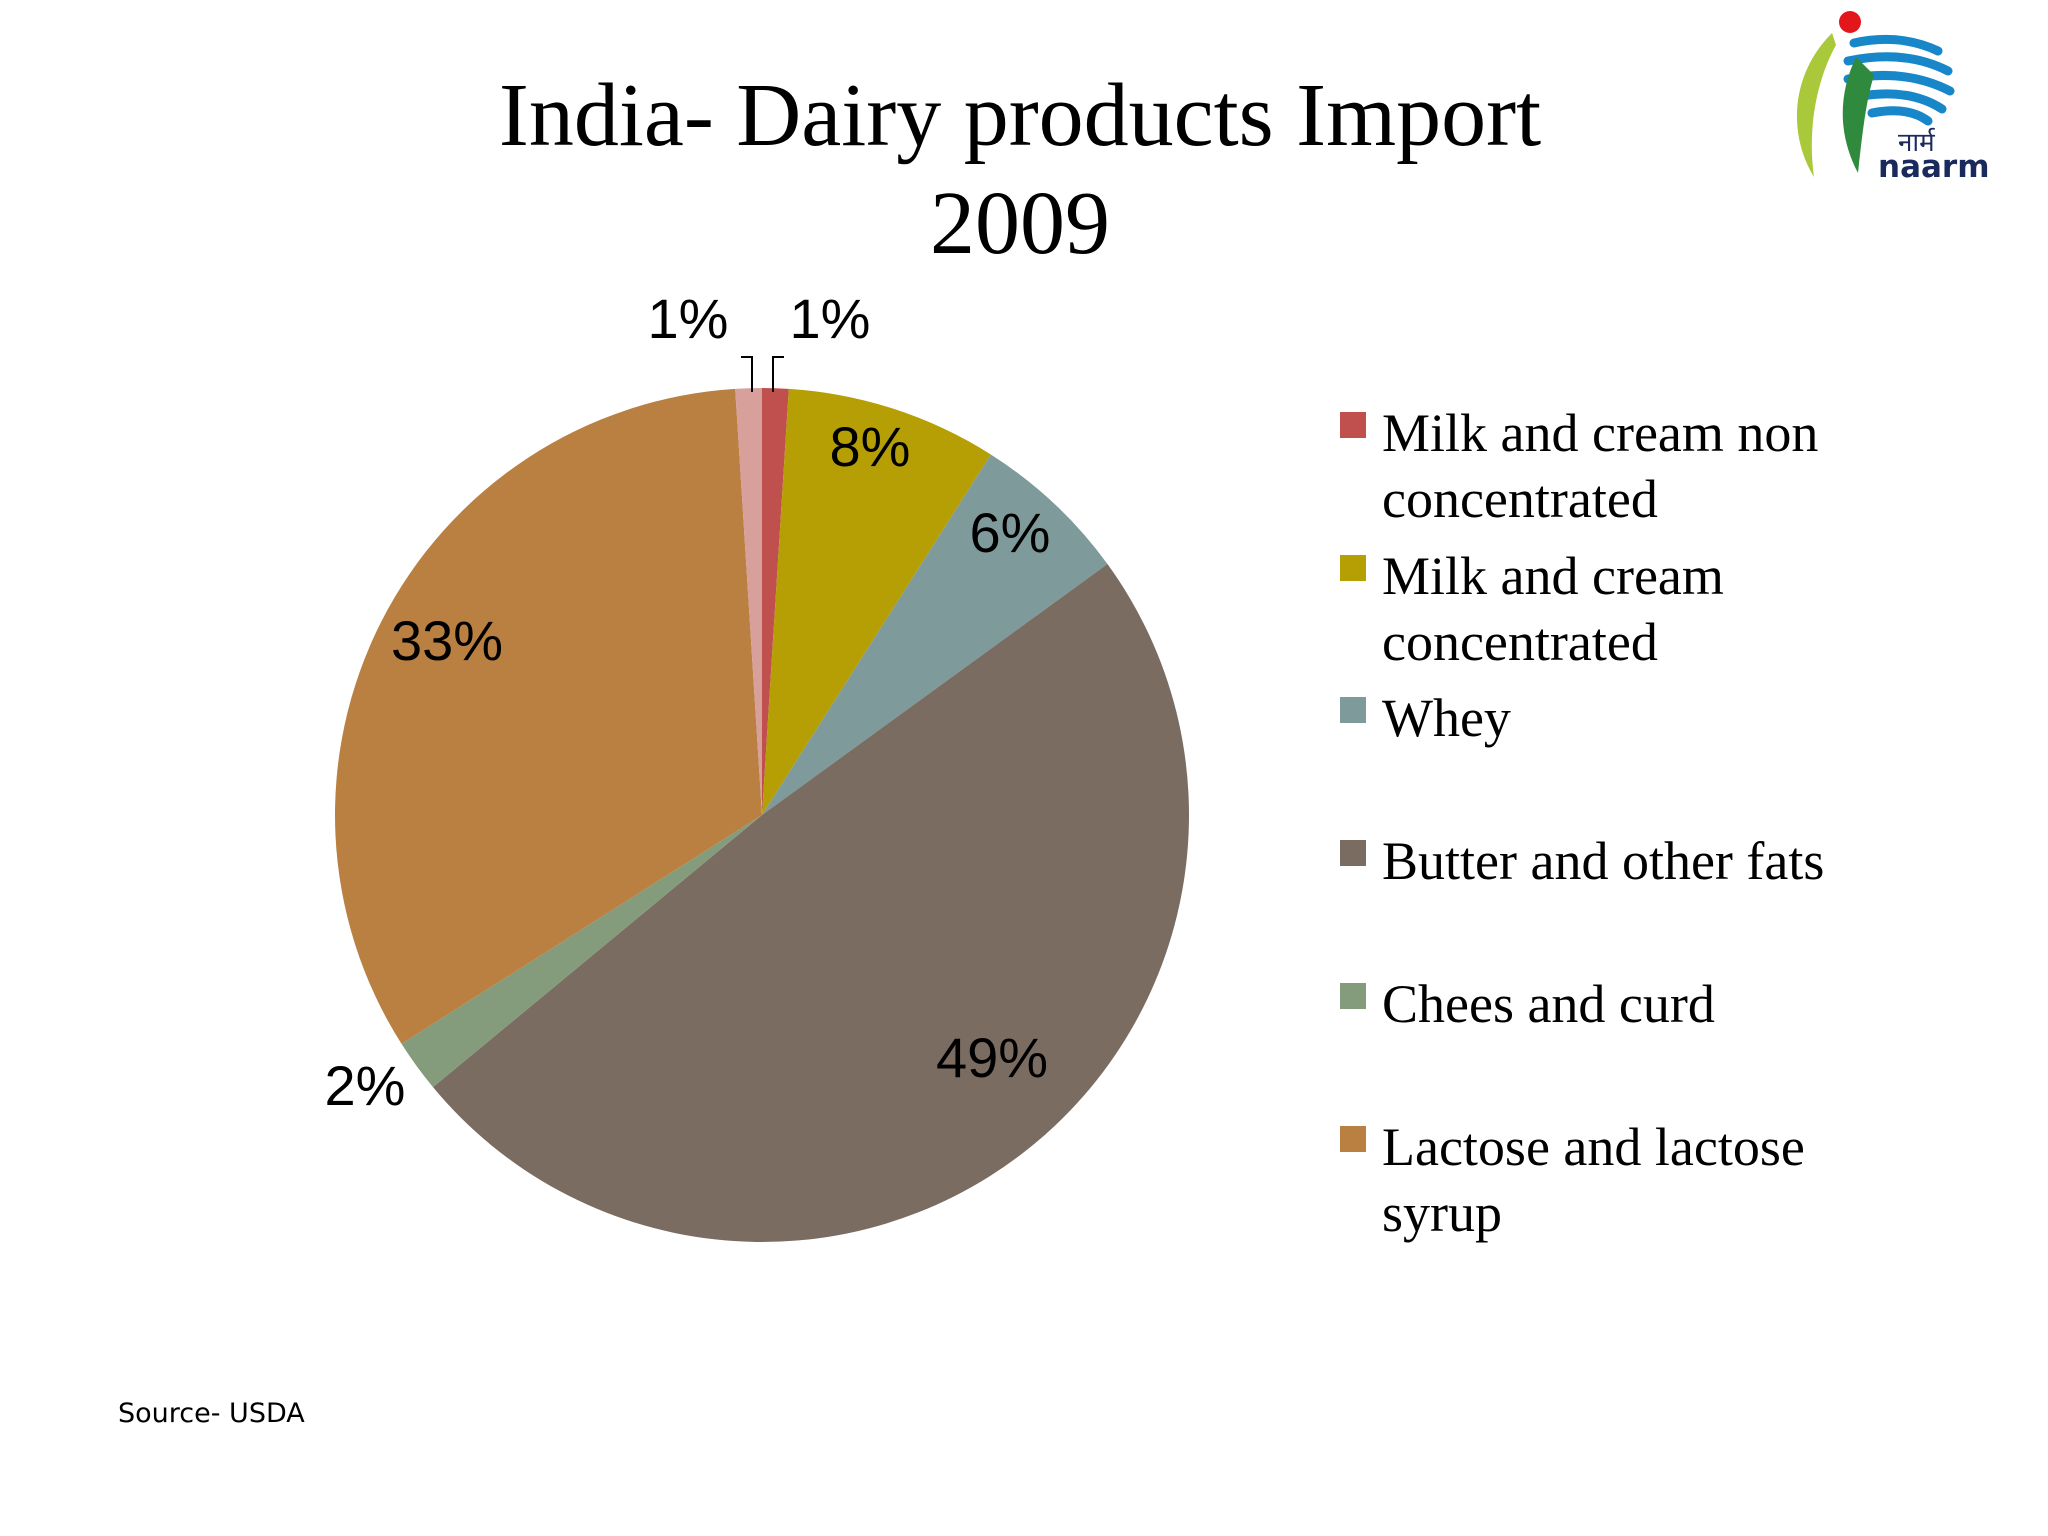 Image resolution: width=2048 pixels, height=1536 pixels. What do you see at coordinates (876, 601) in the screenshot?
I see `pie-slice-milk-and-cream-concentrated` at bounding box center [876, 601].